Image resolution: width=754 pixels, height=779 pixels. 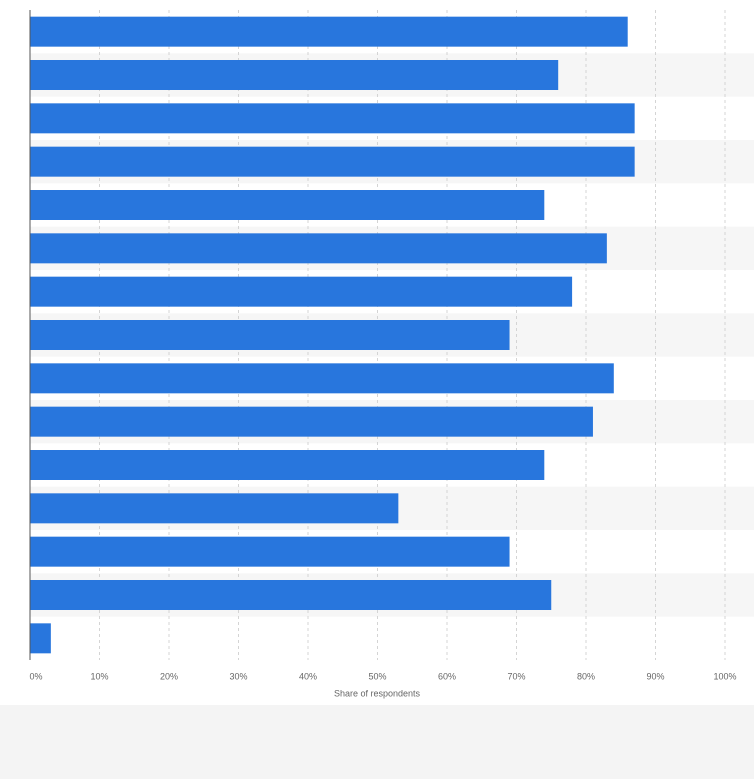 What do you see at coordinates (99, 676) in the screenshot?
I see `x-tick-label: 10%` at bounding box center [99, 676].